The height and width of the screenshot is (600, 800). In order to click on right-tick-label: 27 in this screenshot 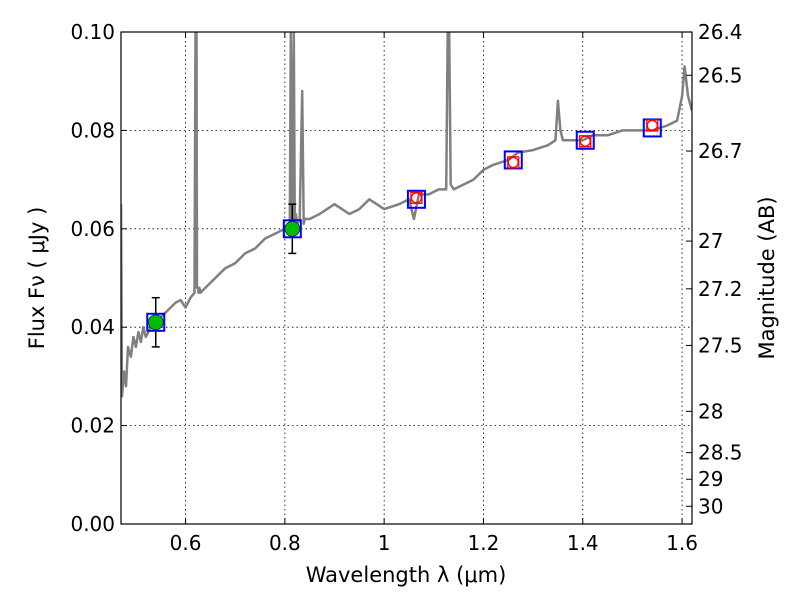, I will do `click(710, 241)`.